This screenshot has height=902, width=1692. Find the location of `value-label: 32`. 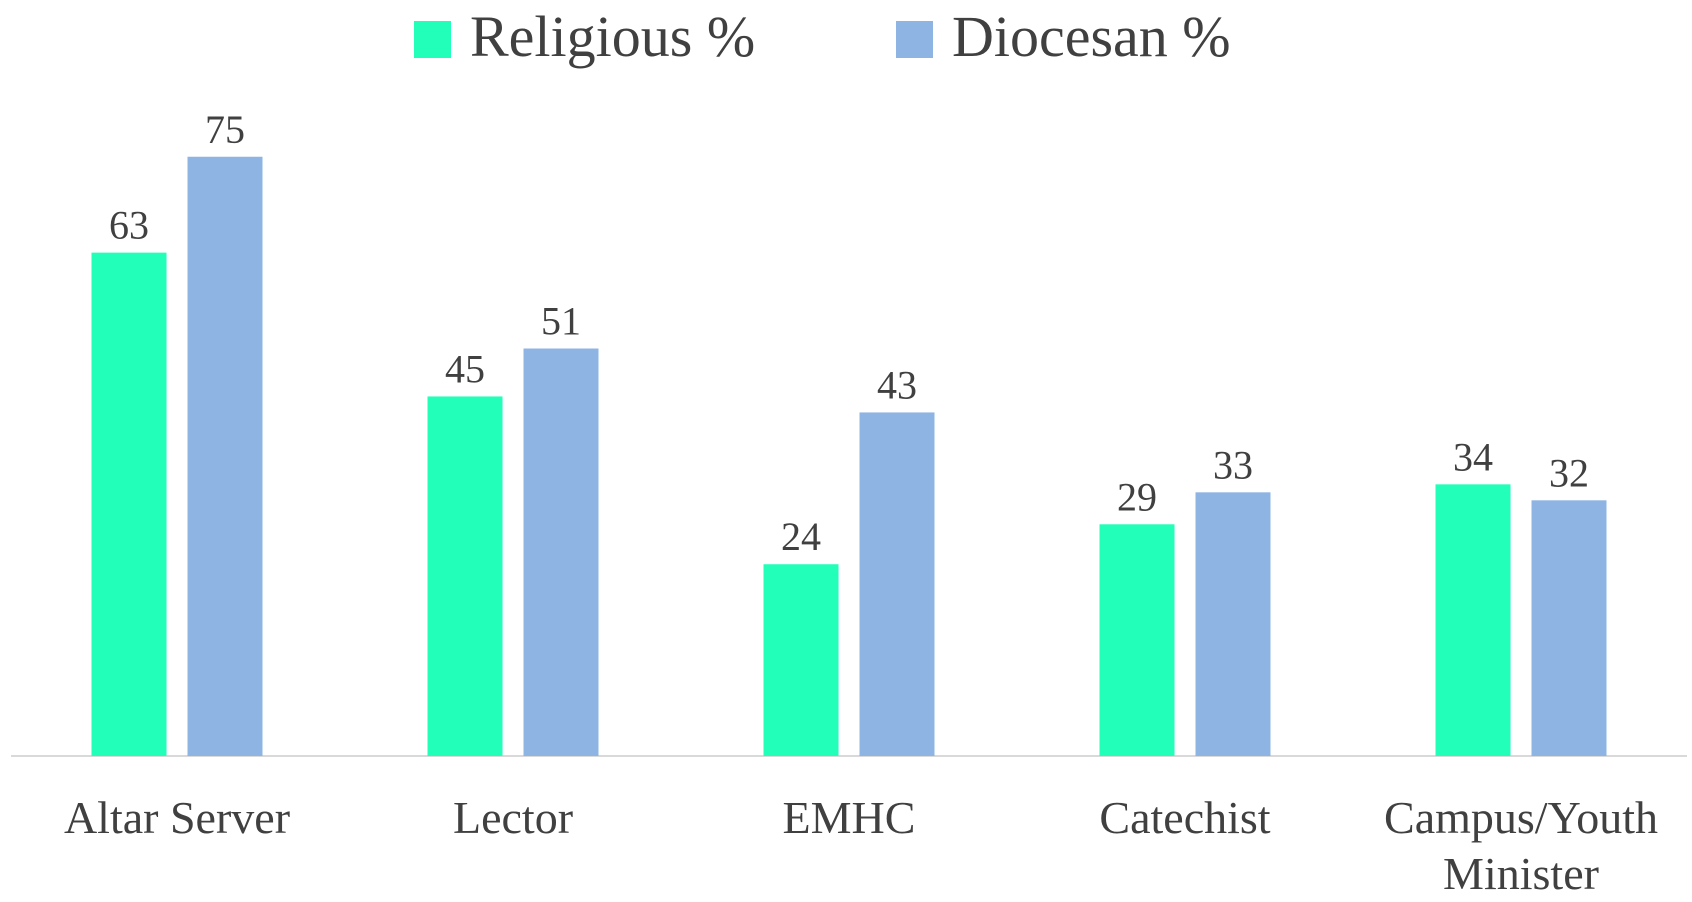

value-label: 32 is located at coordinates (1569, 472).